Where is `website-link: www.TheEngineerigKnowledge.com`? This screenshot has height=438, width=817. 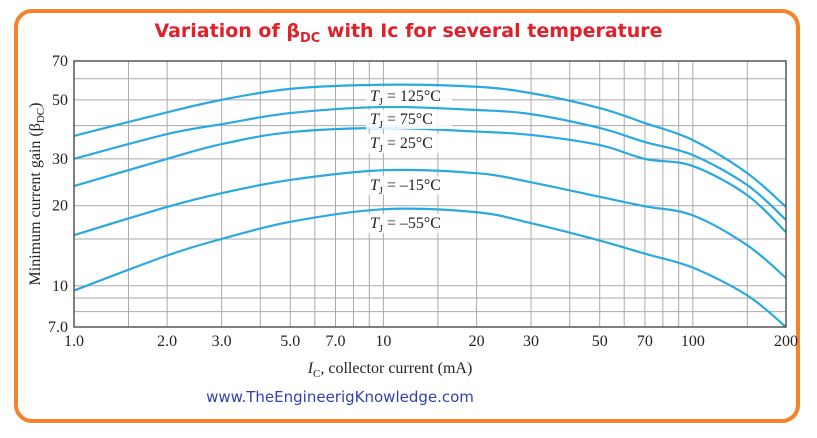
website-link: www.TheEngineerigKnowledge.com is located at coordinates (340, 397).